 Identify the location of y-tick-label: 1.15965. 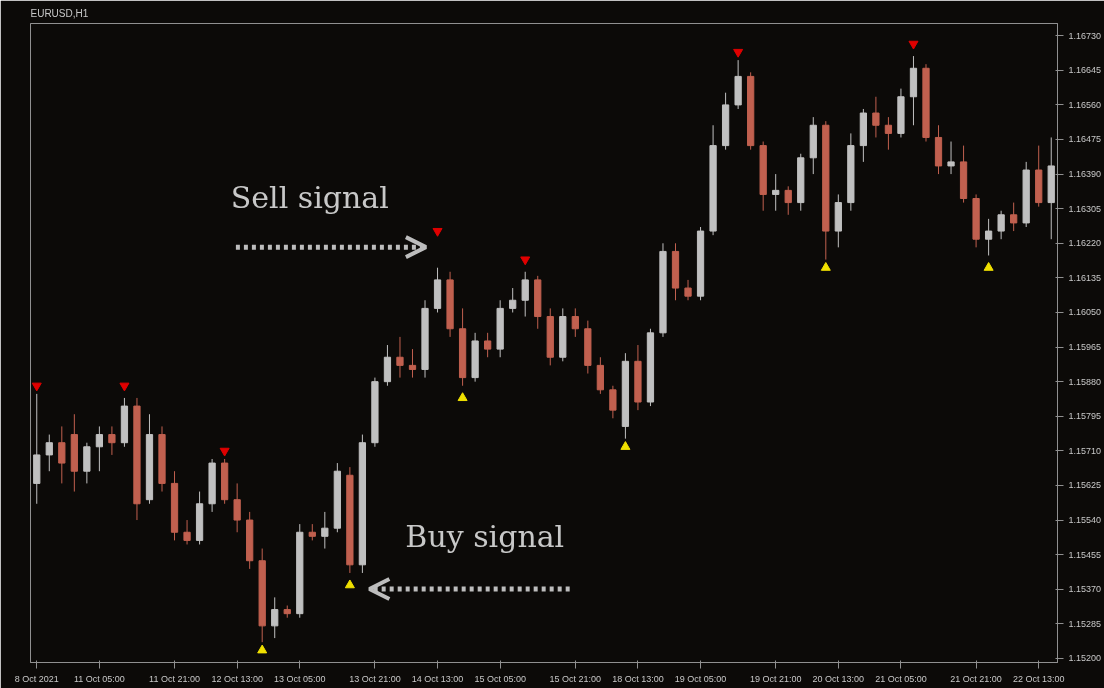
(1085, 347).